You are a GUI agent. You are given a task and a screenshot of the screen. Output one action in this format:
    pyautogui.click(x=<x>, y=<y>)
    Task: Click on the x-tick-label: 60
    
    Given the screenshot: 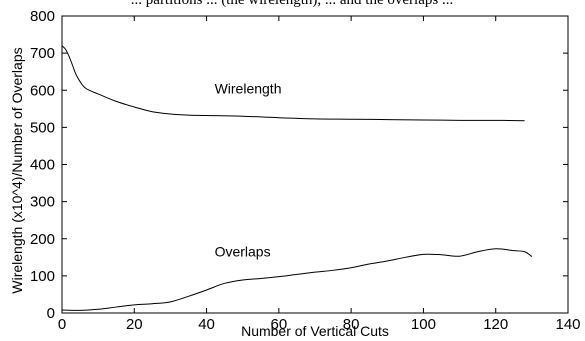 What is the action you would take?
    pyautogui.click(x=279, y=324)
    